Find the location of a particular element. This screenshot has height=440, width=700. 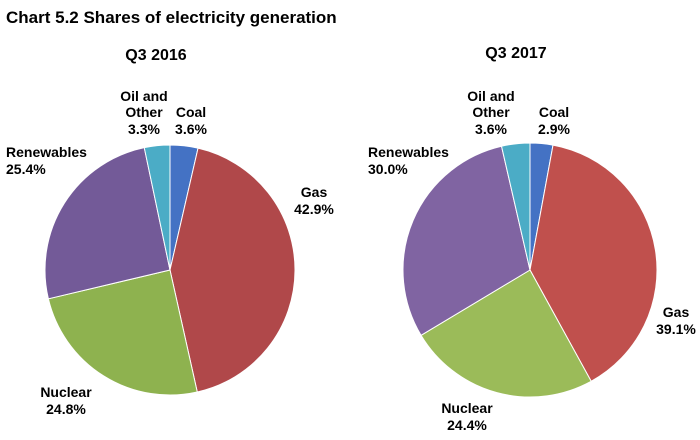

slice-label-nuclear: Nuclear 24.8% is located at coordinates (66, 400).